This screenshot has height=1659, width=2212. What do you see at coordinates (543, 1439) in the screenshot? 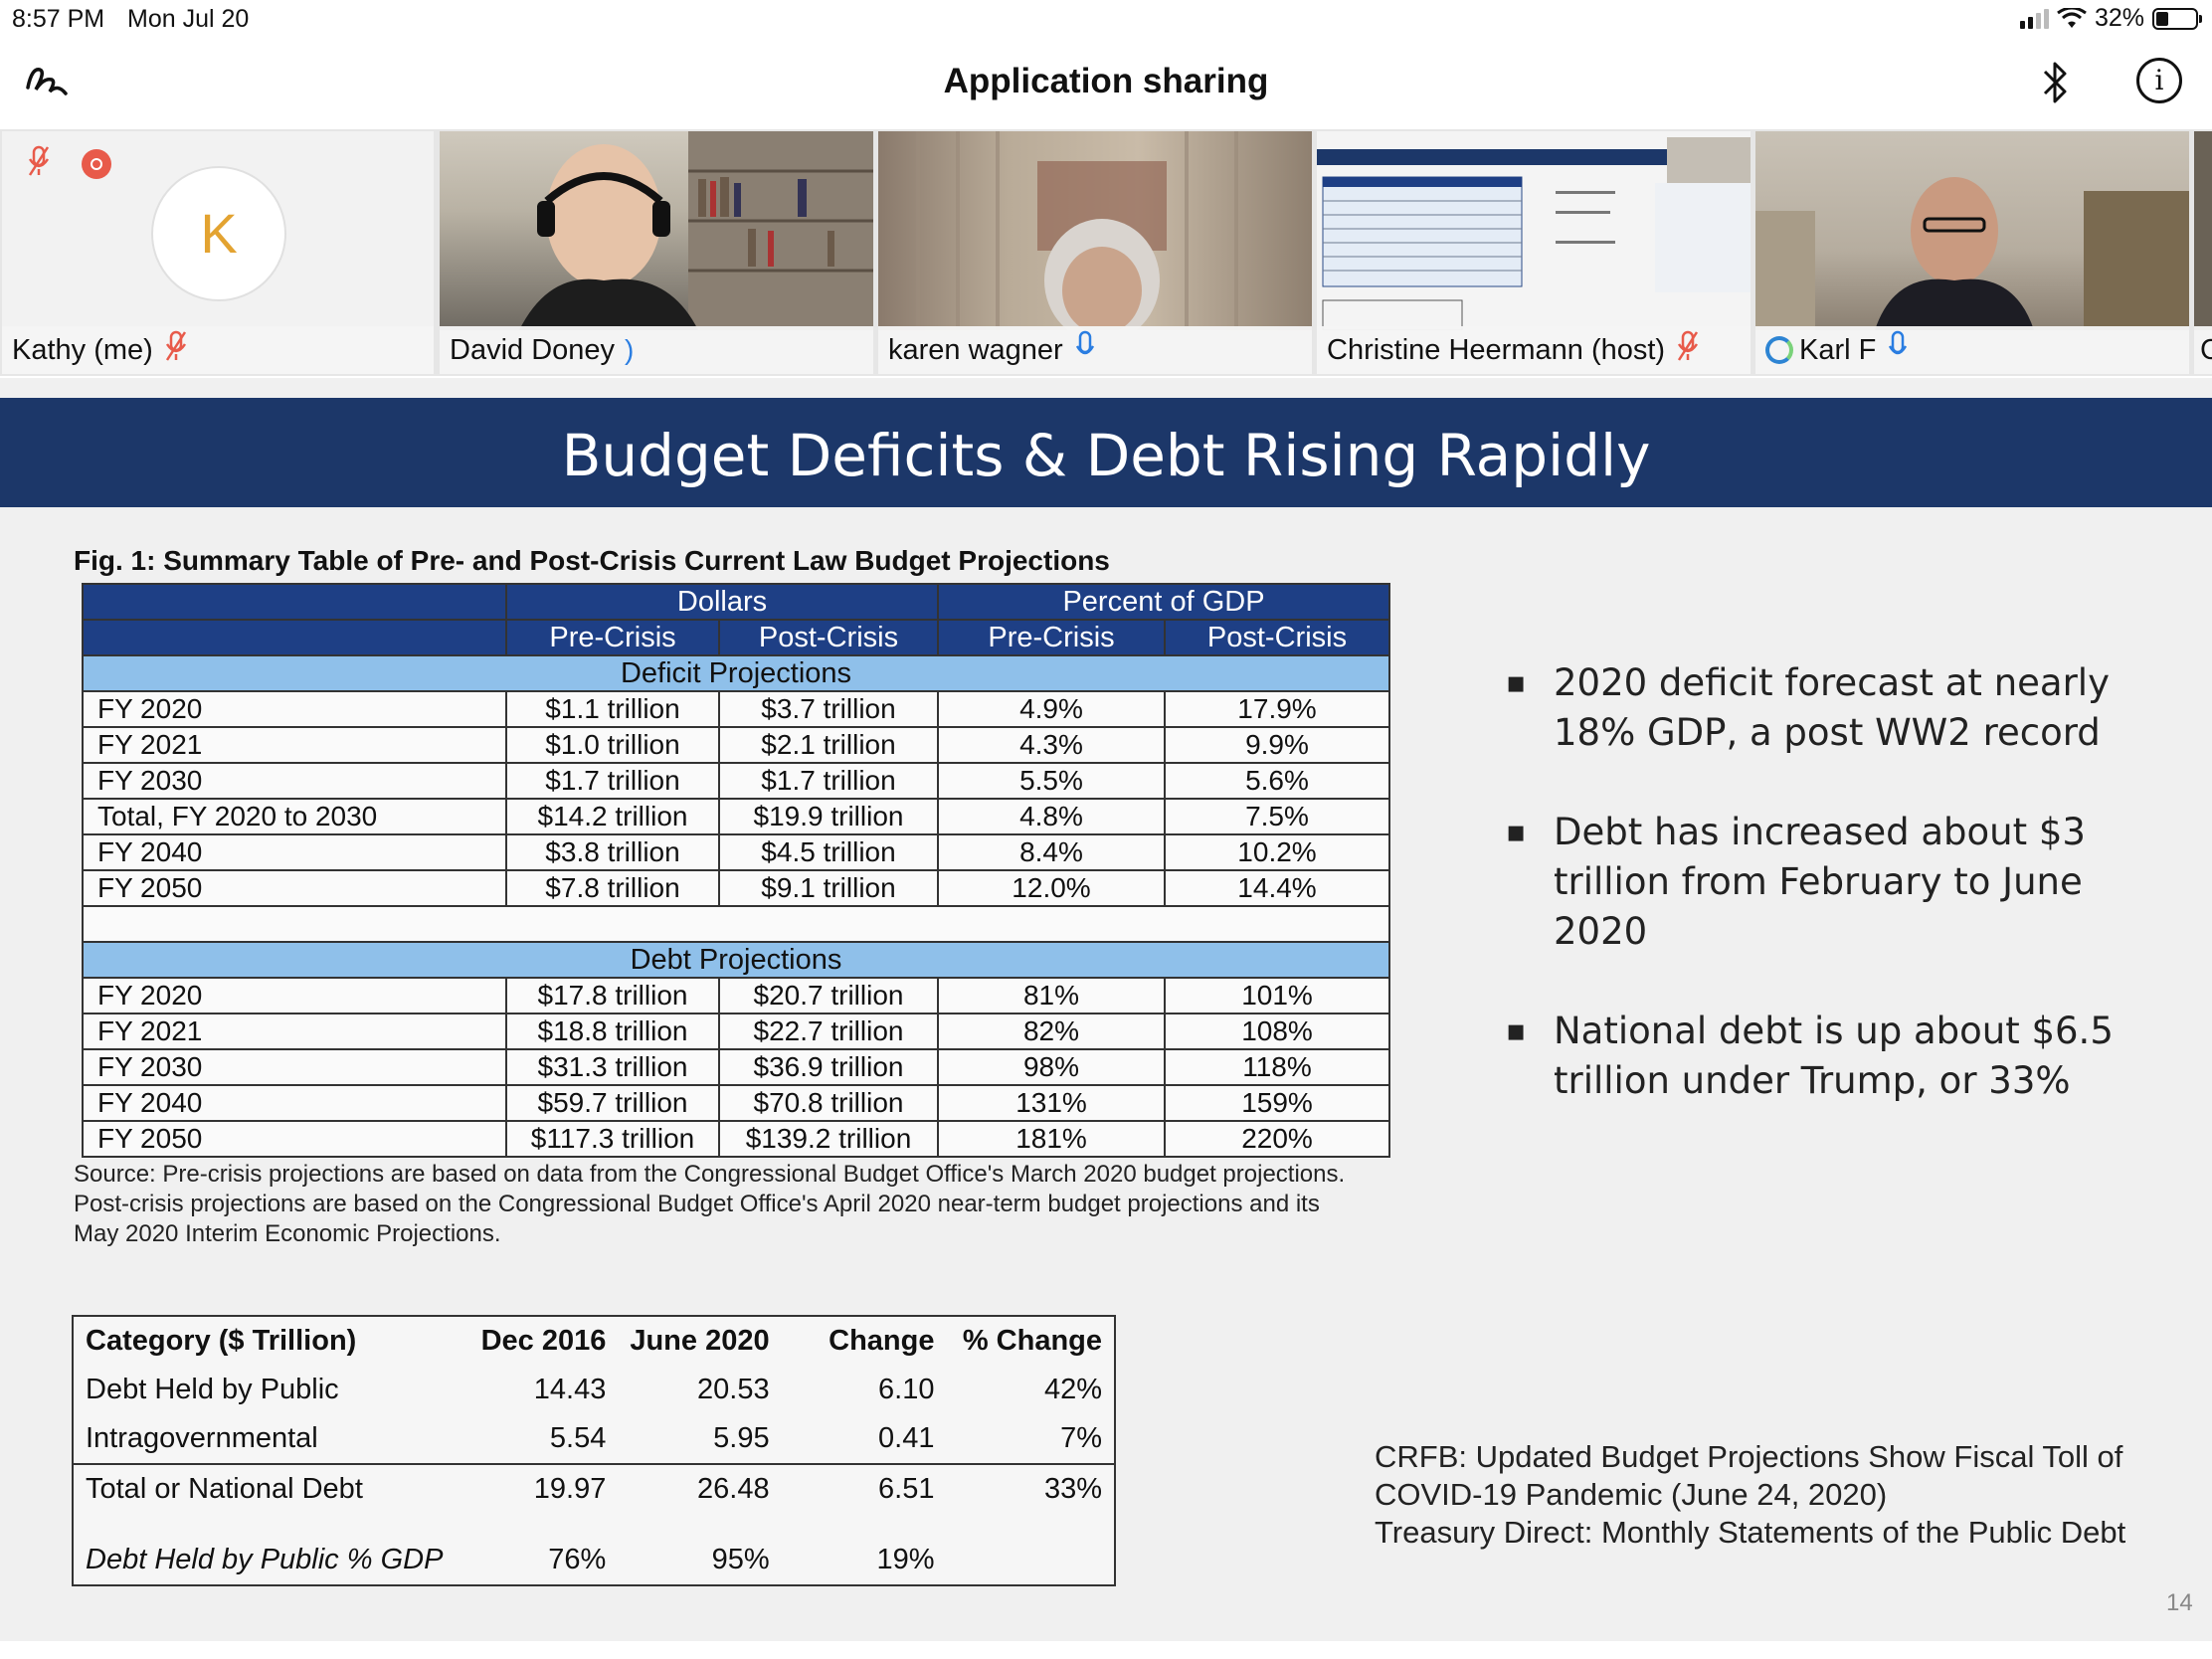
I see `table-cell: 5.54` at bounding box center [543, 1439].